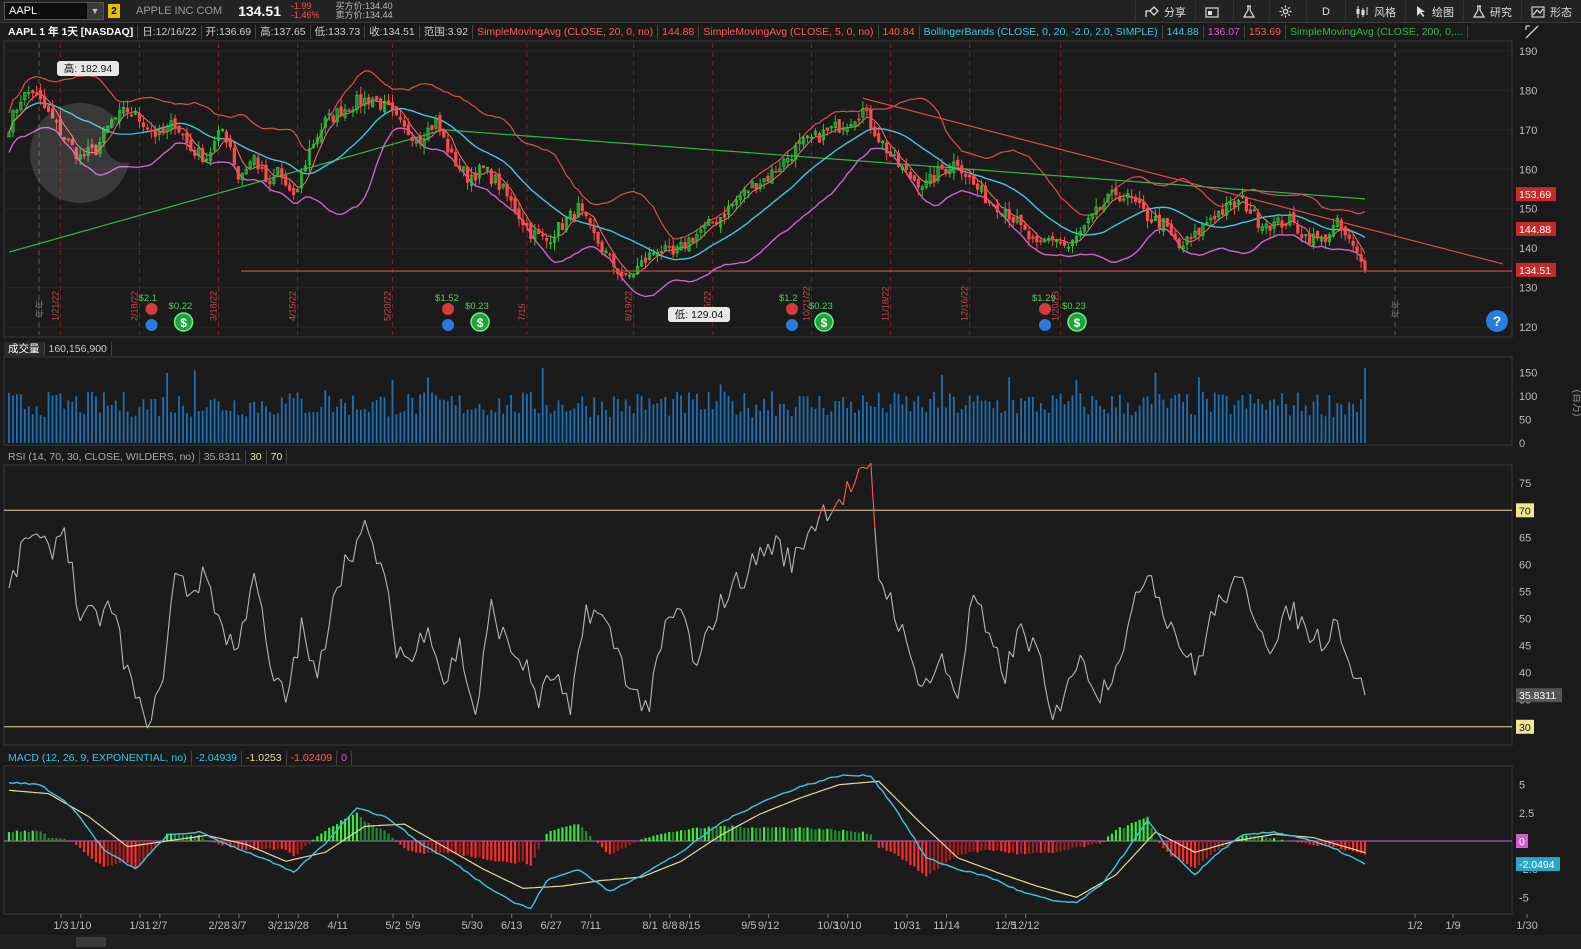 Image resolution: width=1581 pixels, height=949 pixels. Describe the element at coordinates (91, 942) in the screenshot. I see `scrollbar-thumb` at that location.